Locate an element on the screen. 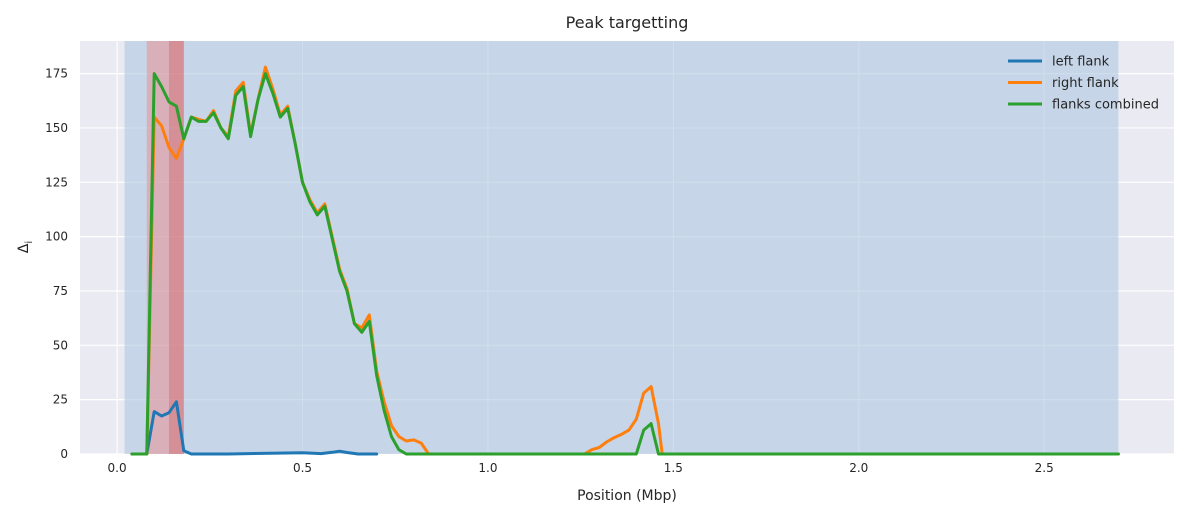 Image resolution: width=1189 pixels, height=518 pixels. y-axis-label-main: Δ is located at coordinates (24, 248).